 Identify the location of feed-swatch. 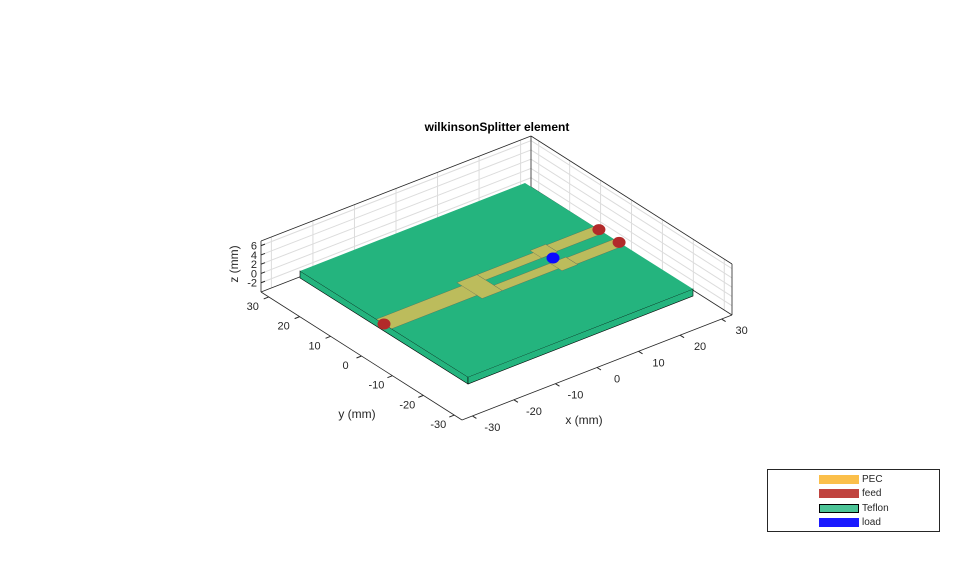
(839, 493).